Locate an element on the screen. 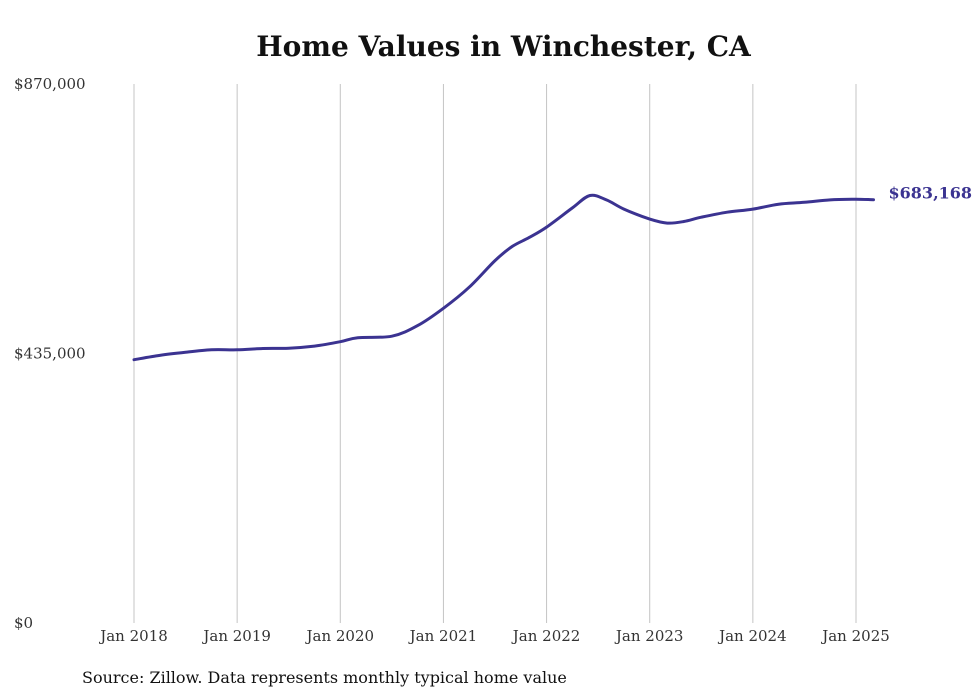  x-tick-label: Jan 2018 is located at coordinates (133, 636).